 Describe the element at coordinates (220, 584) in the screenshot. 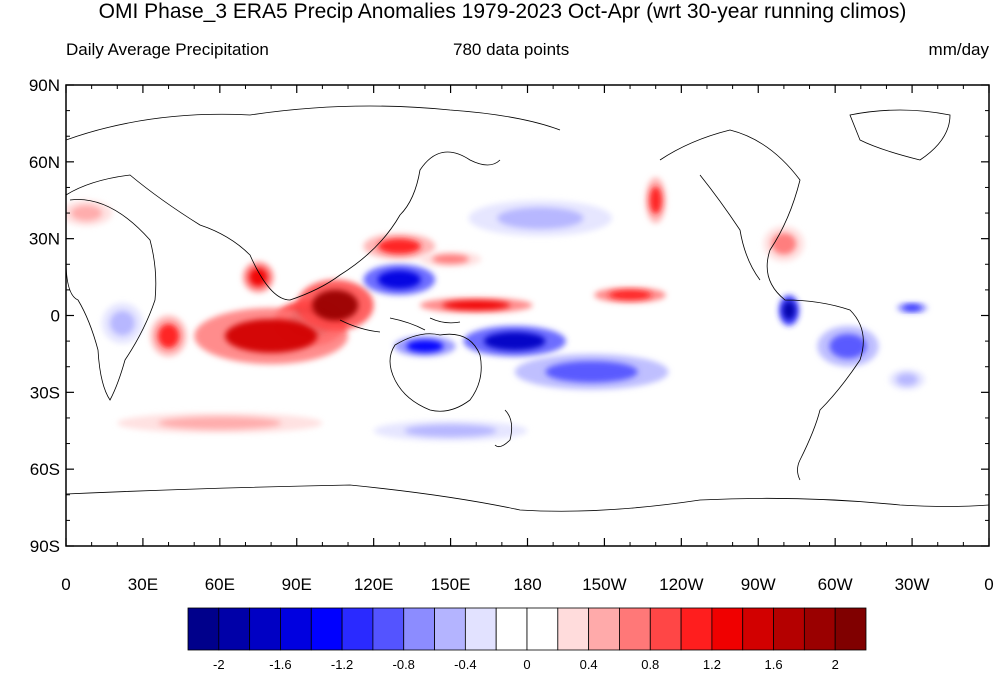

I see `lon-tick-label: 60E` at that location.